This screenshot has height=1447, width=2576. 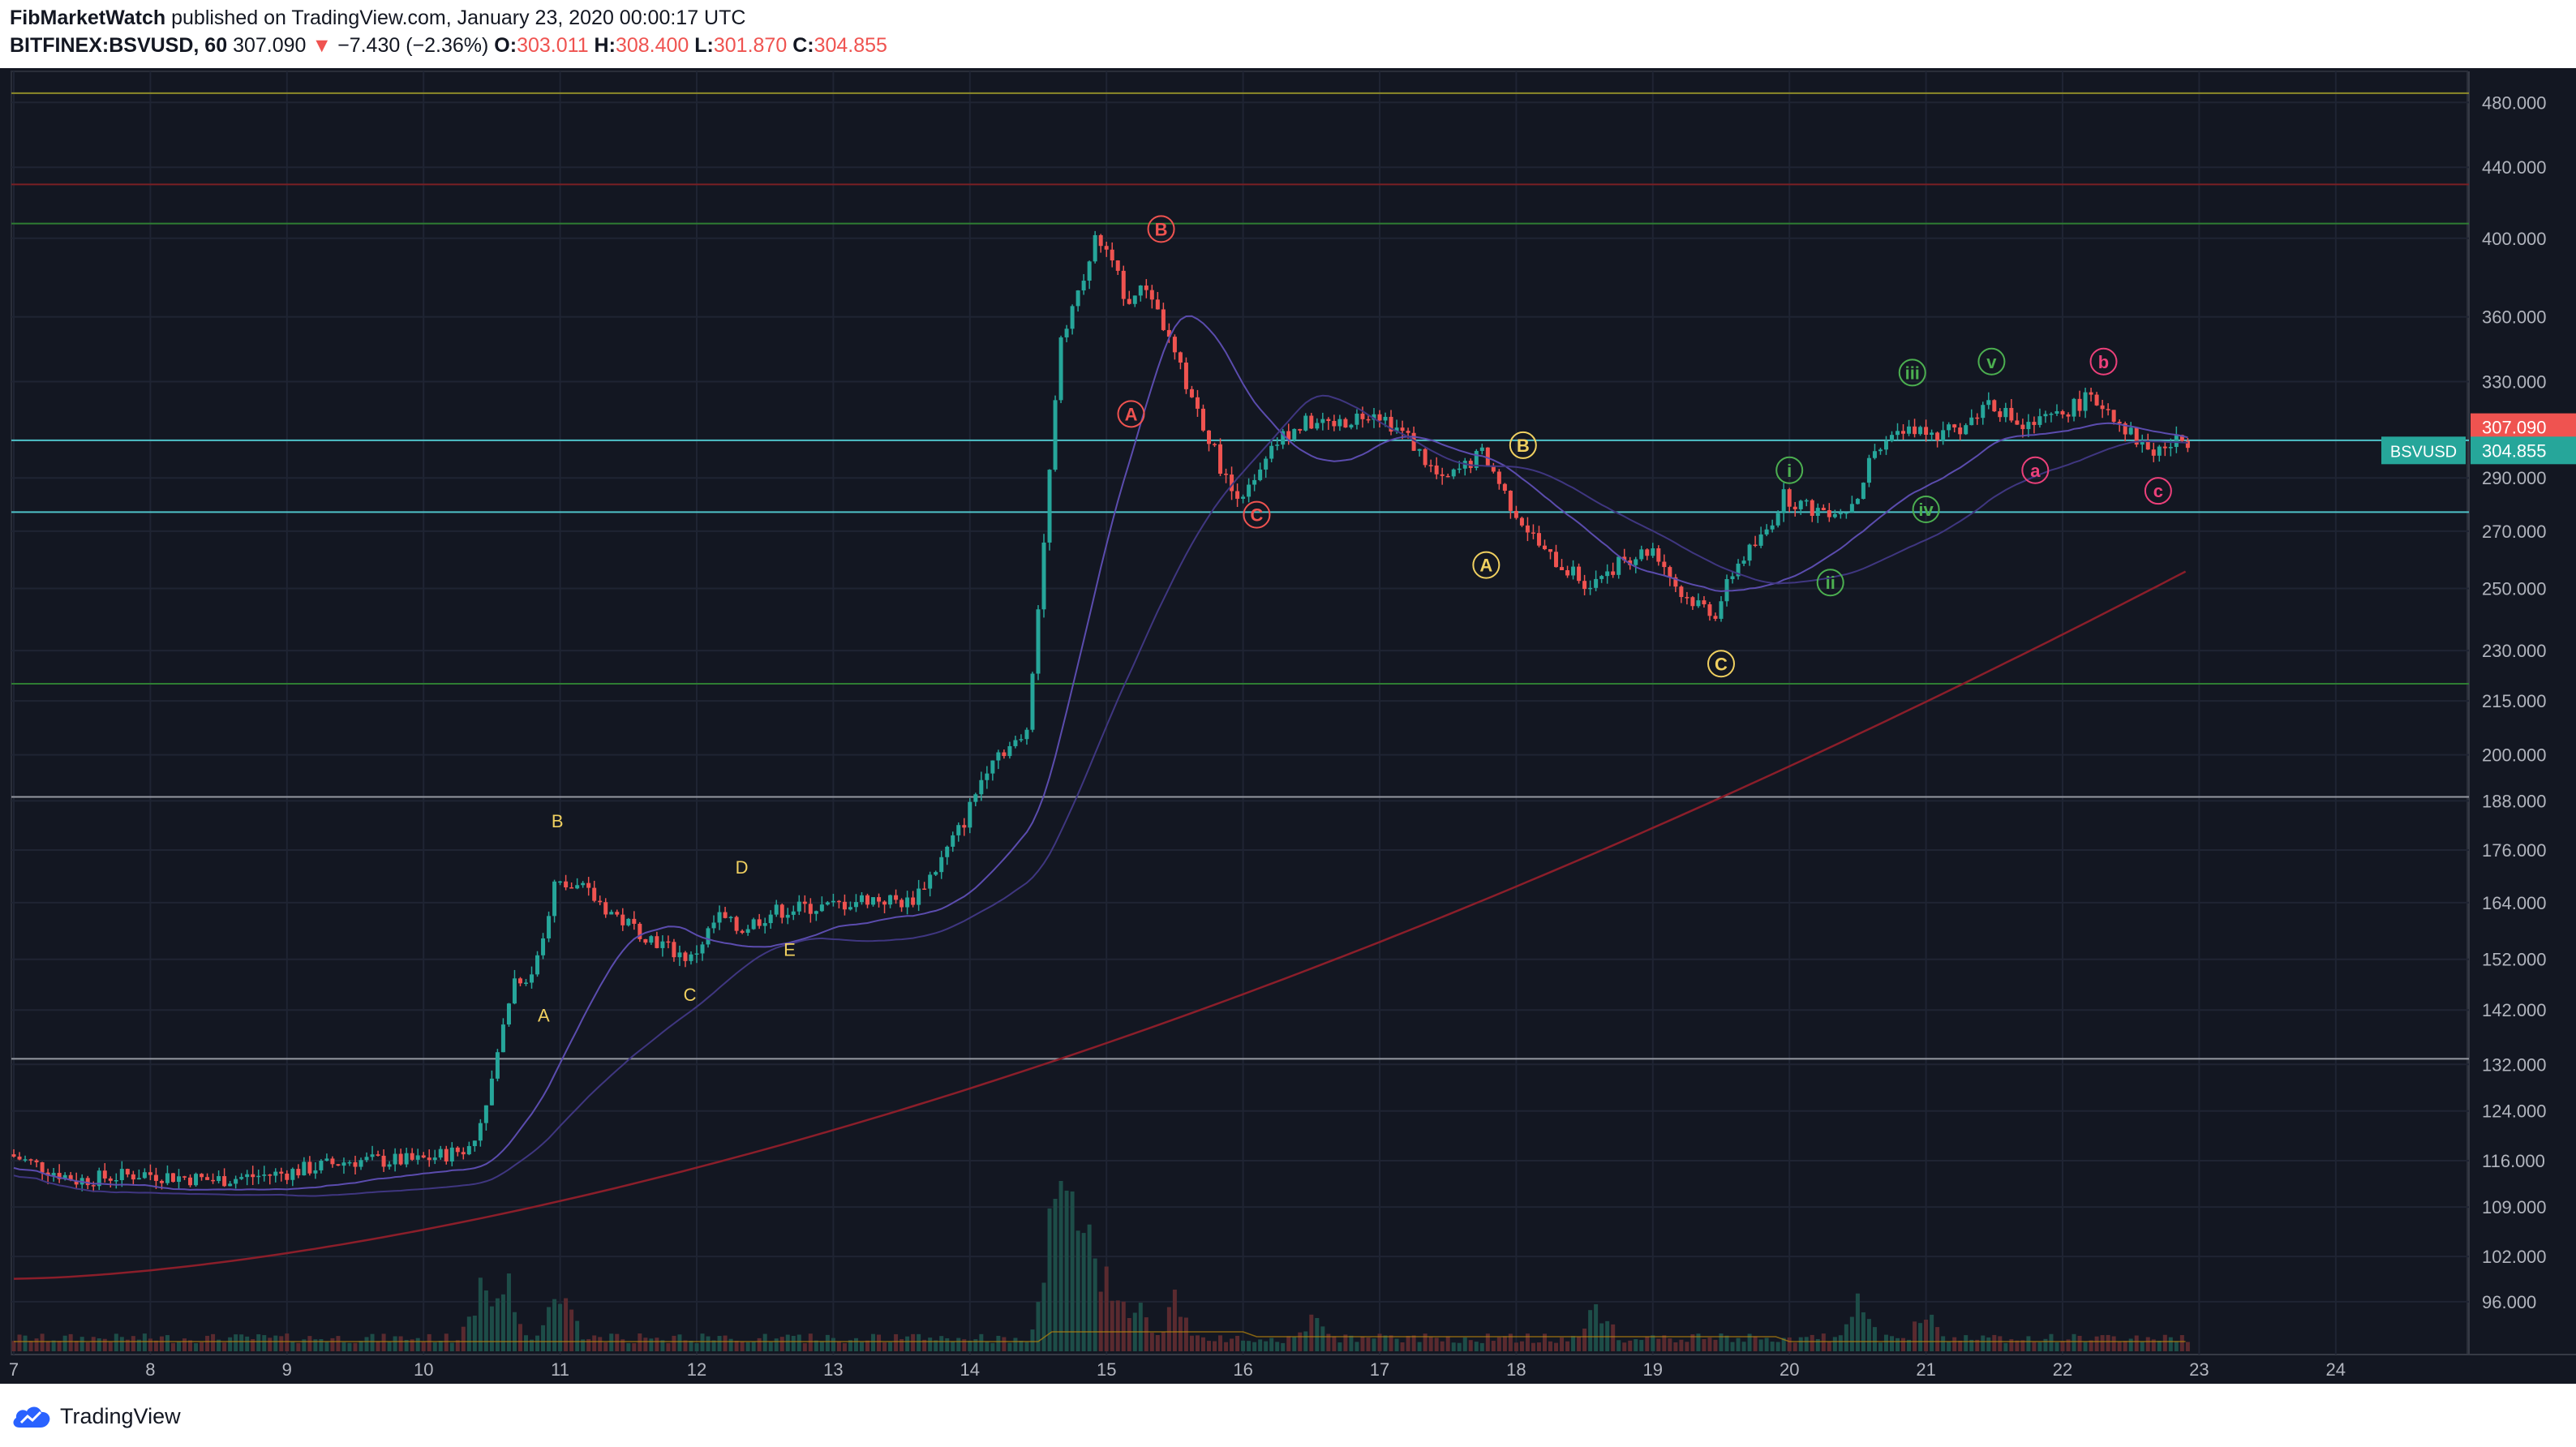 What do you see at coordinates (2514, 755) in the screenshot?
I see `y-tick-label: 200.000` at bounding box center [2514, 755].